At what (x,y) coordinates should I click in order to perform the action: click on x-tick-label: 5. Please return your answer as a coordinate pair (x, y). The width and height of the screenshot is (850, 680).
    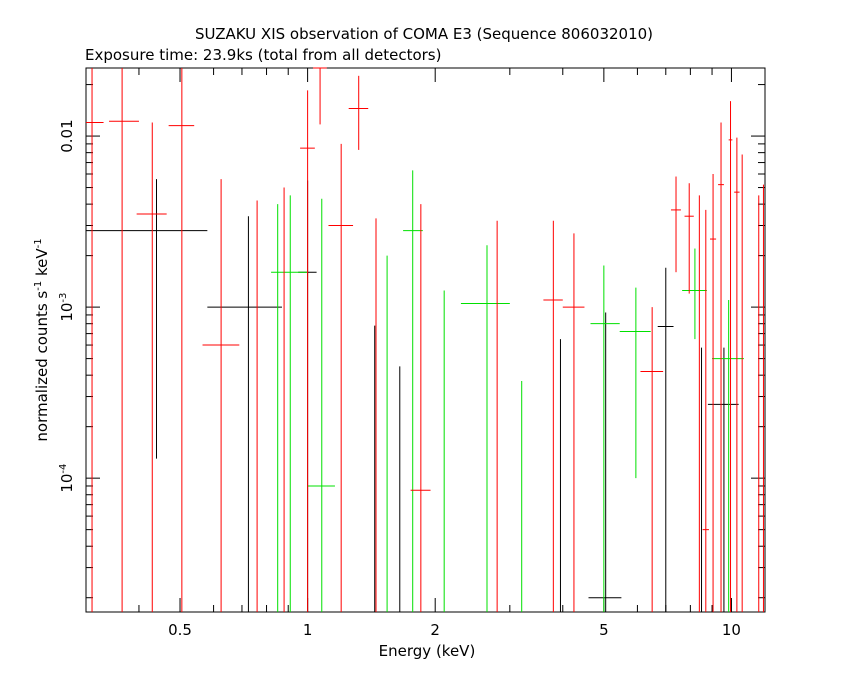
    Looking at the image, I should click on (604, 630).